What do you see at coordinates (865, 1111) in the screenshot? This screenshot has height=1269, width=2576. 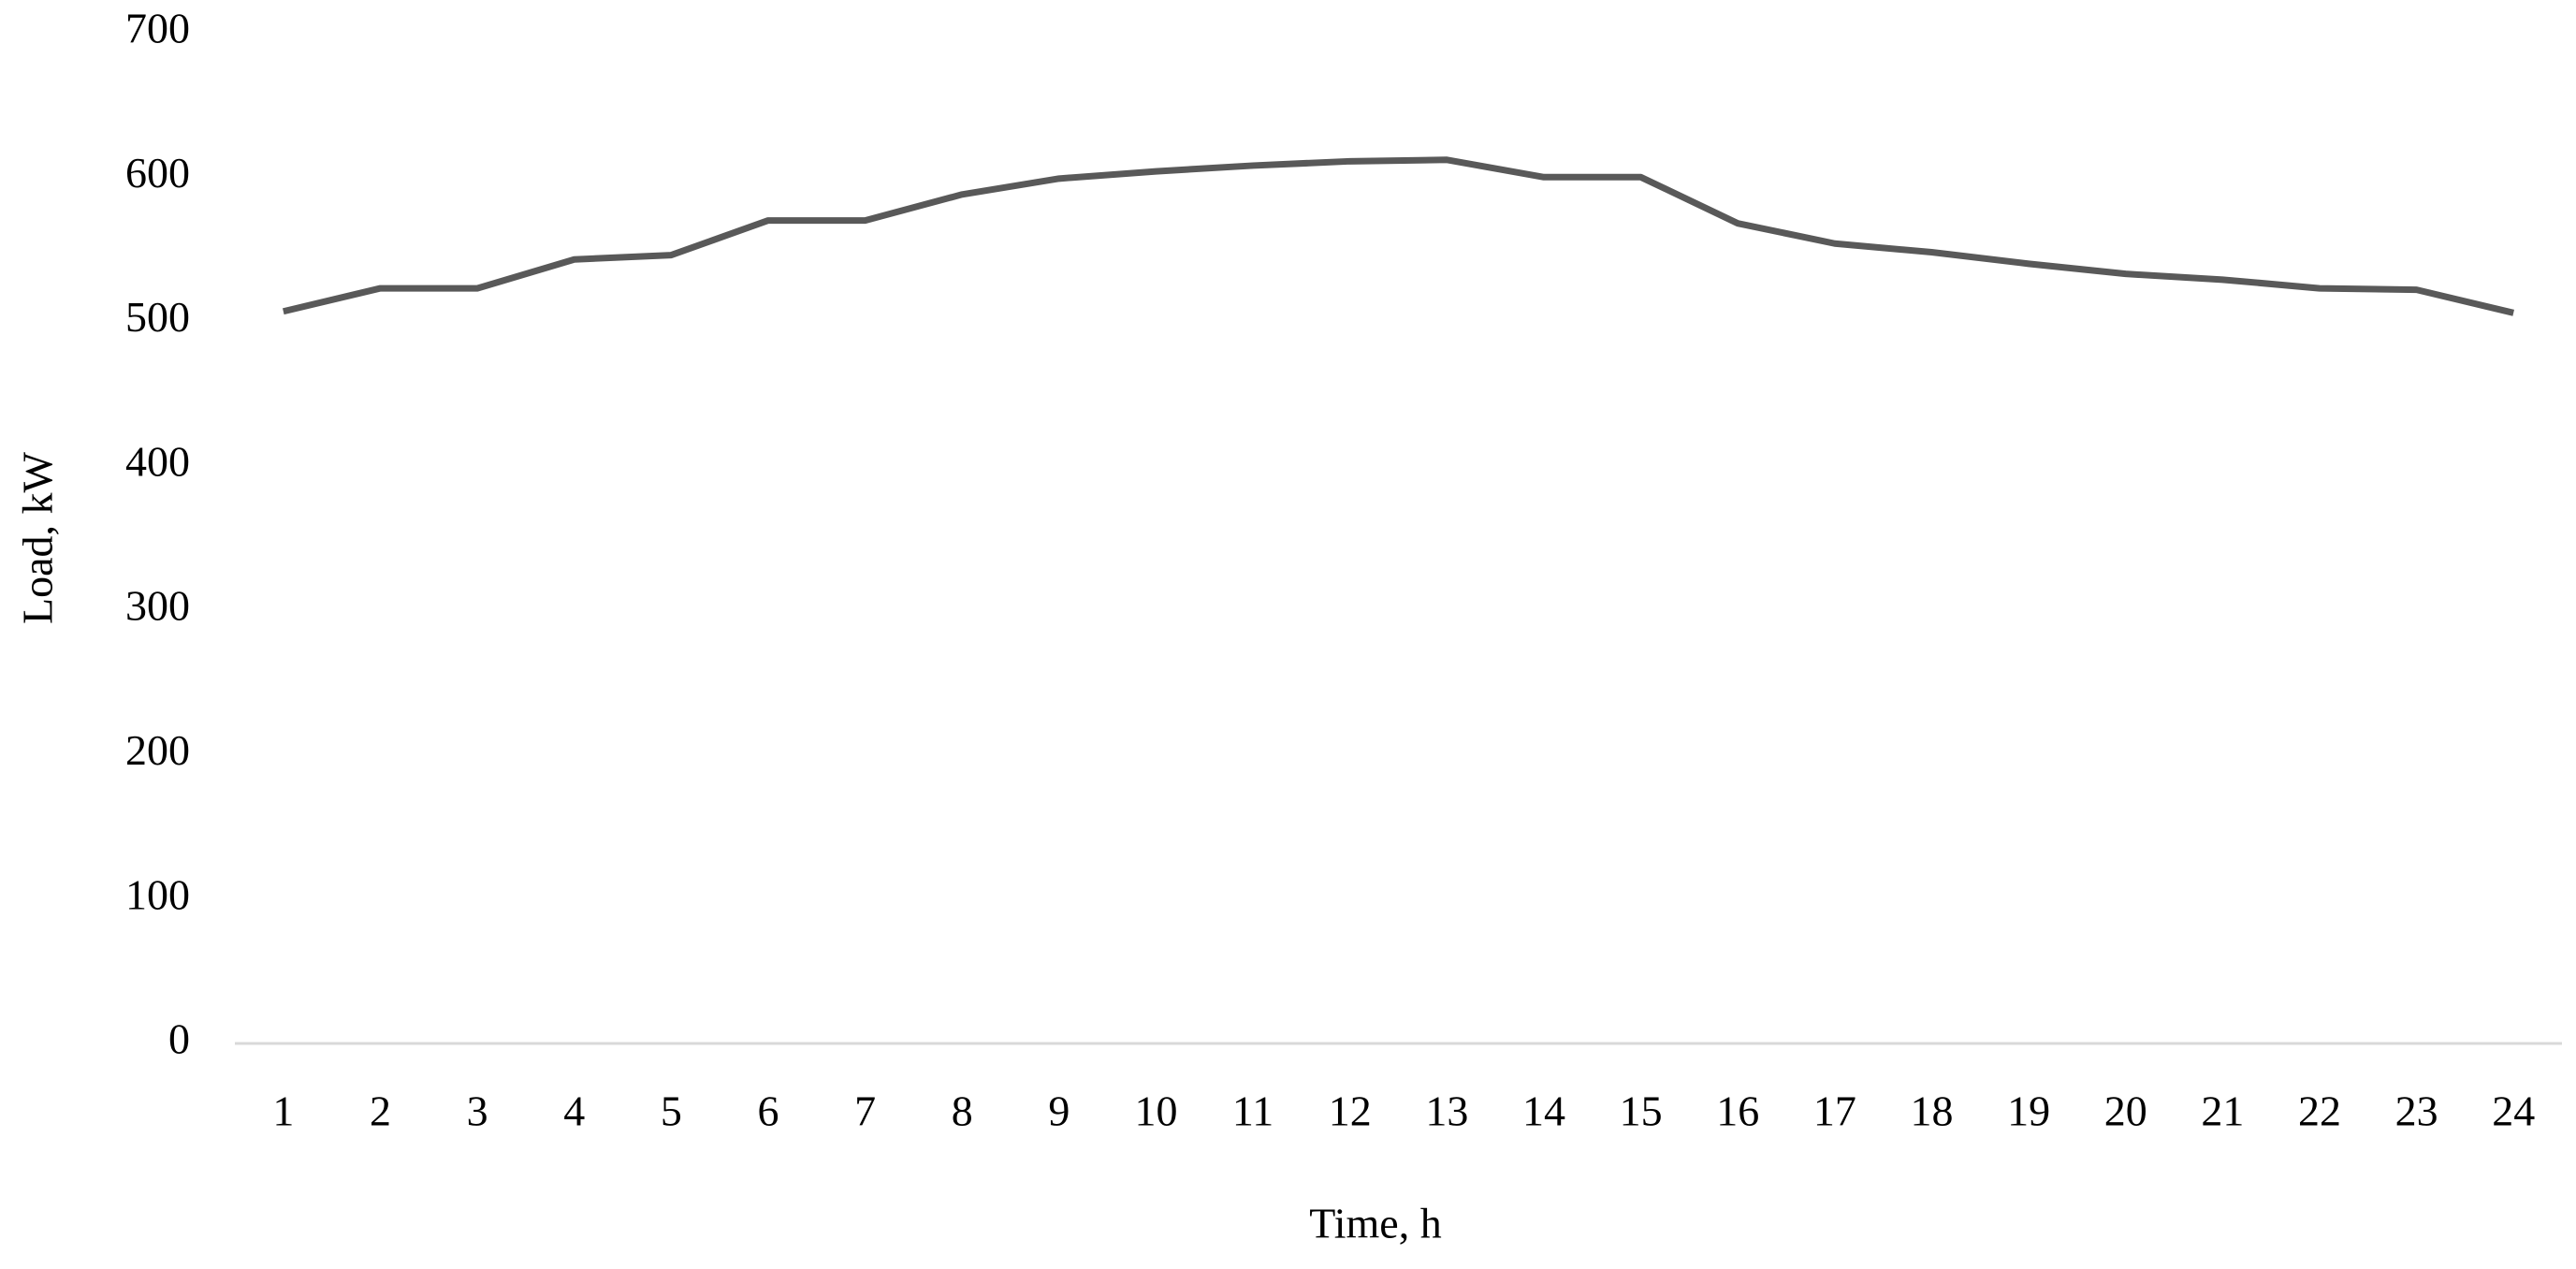 I see `x-tick-label: 7` at bounding box center [865, 1111].